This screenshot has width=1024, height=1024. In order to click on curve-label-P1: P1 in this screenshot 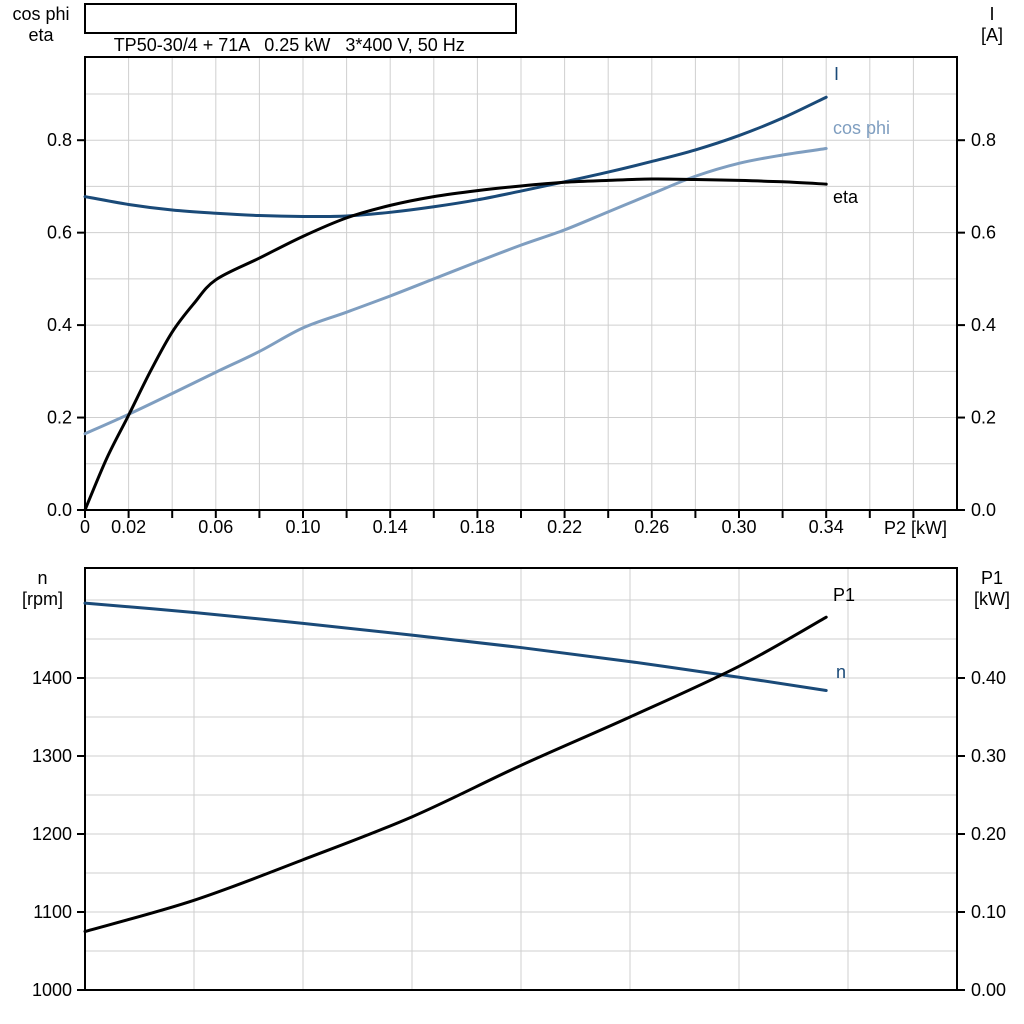, I will do `click(844, 595)`.